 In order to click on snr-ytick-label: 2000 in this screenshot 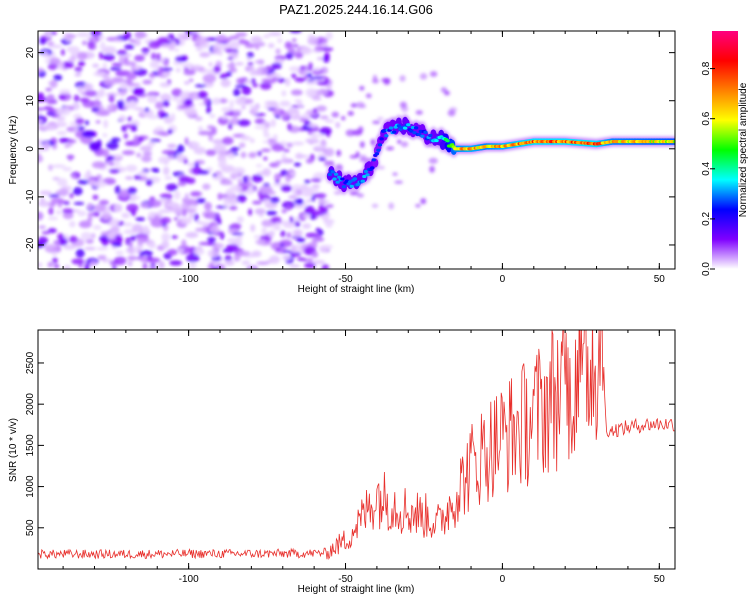, I will do `click(30, 404)`.